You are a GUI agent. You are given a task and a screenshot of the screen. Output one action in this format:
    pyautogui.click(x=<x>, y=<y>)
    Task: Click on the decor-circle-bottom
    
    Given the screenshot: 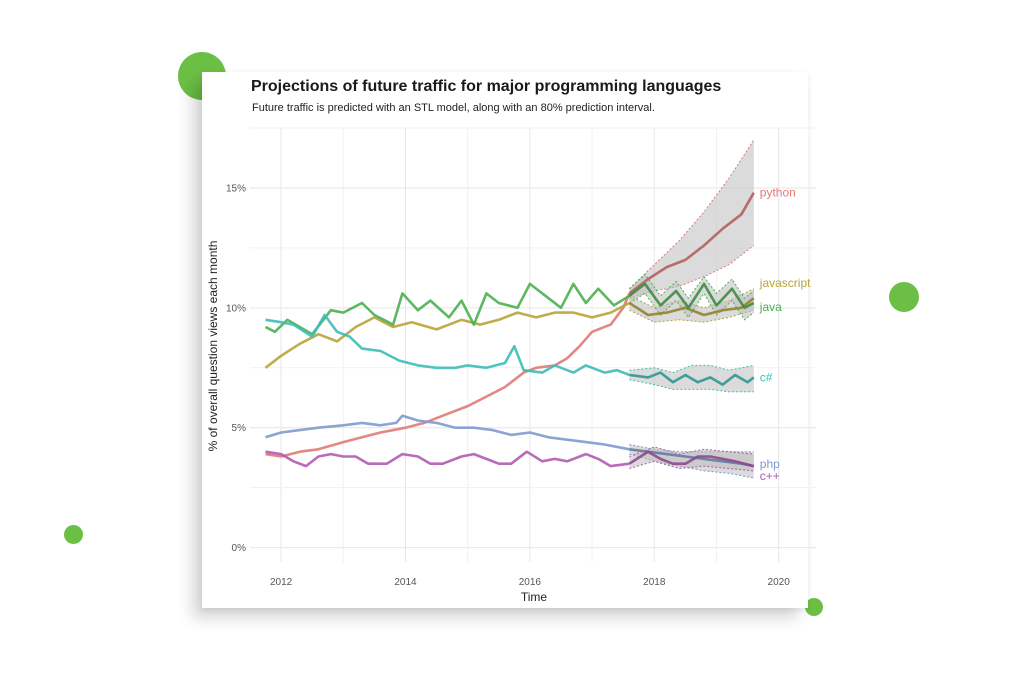 What is the action you would take?
    pyautogui.click(x=814, y=607)
    